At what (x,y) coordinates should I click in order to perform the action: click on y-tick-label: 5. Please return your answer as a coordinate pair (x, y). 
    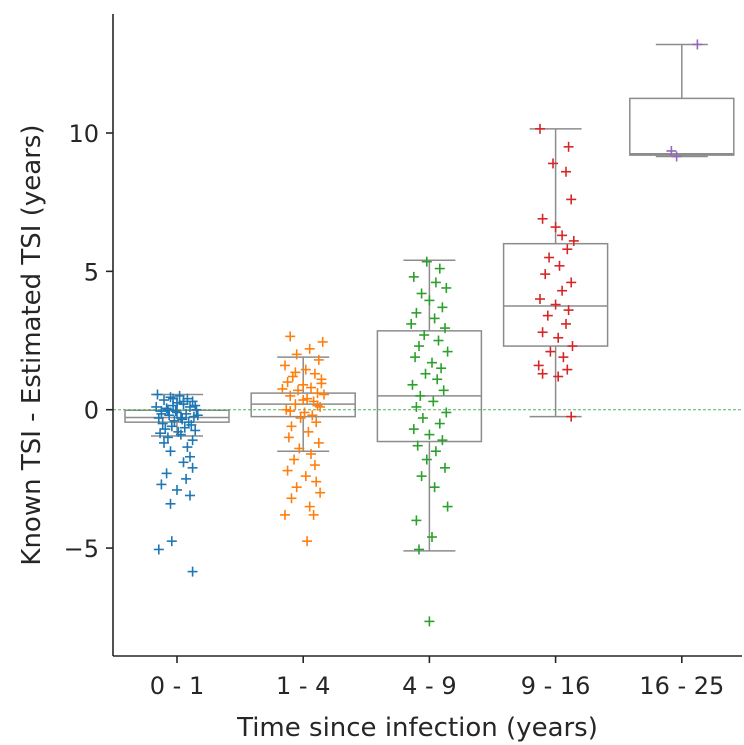
    Looking at the image, I should click on (91, 272).